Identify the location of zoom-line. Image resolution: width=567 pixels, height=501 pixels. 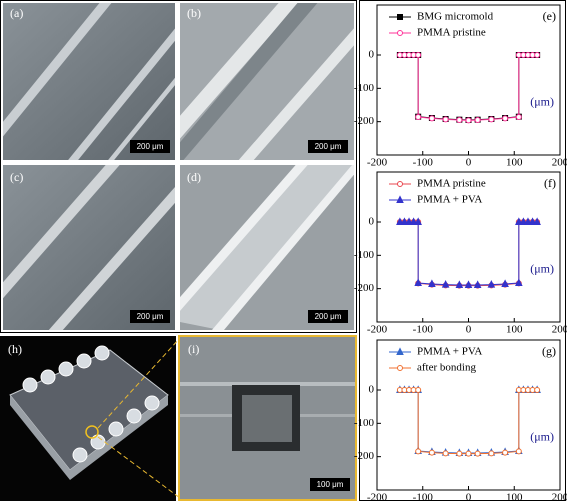
(139, 383).